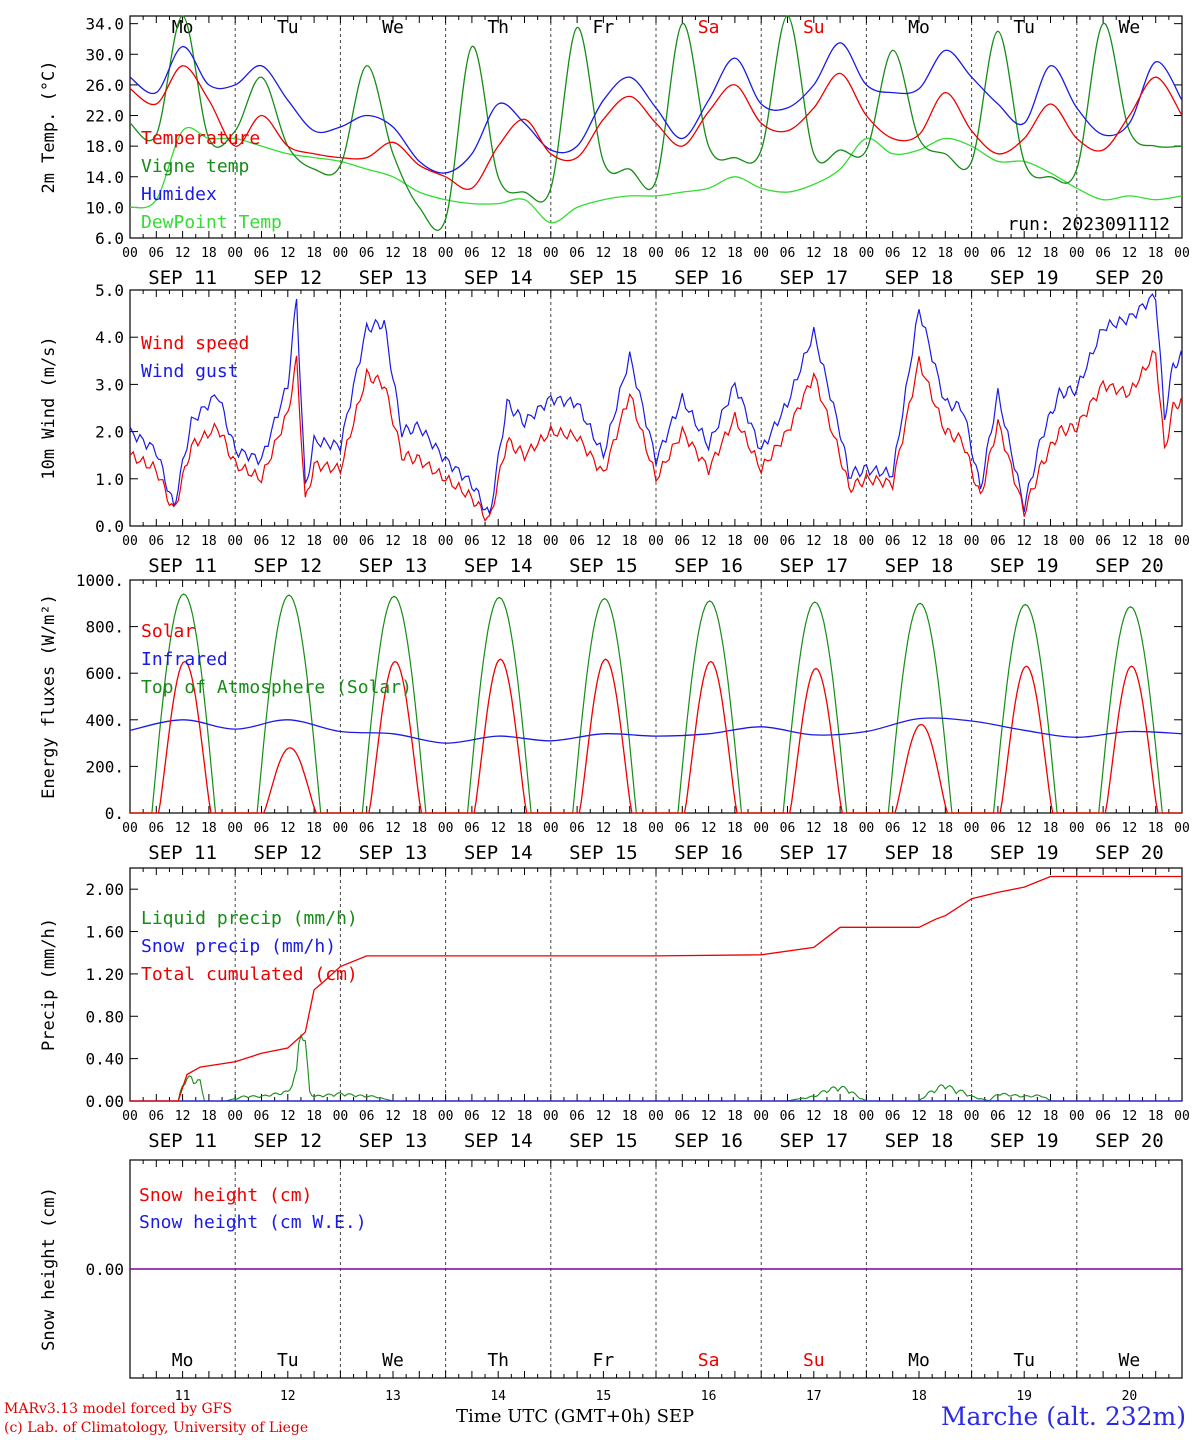 This screenshot has height=1440, width=1194. I want to click on wind-date-label: SEP 18, so click(919, 566).